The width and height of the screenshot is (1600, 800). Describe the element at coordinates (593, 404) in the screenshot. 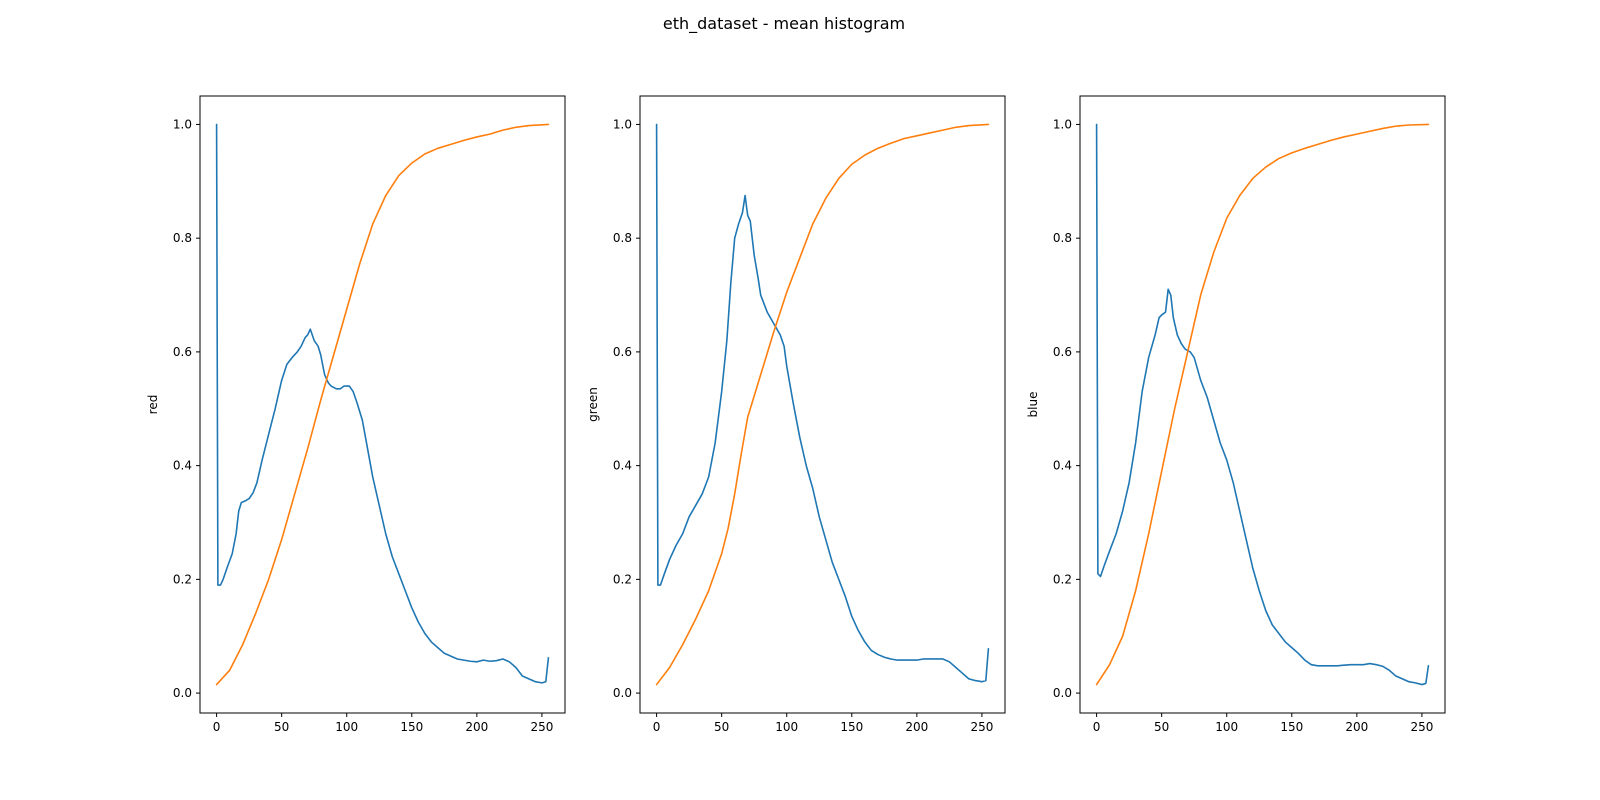

I see `y-axis-label: green` at that location.